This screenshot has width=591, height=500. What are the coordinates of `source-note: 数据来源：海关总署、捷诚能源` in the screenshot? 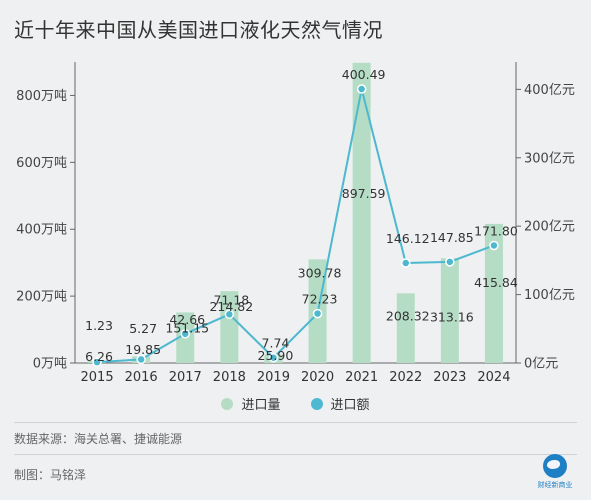 It's located at (98, 439).